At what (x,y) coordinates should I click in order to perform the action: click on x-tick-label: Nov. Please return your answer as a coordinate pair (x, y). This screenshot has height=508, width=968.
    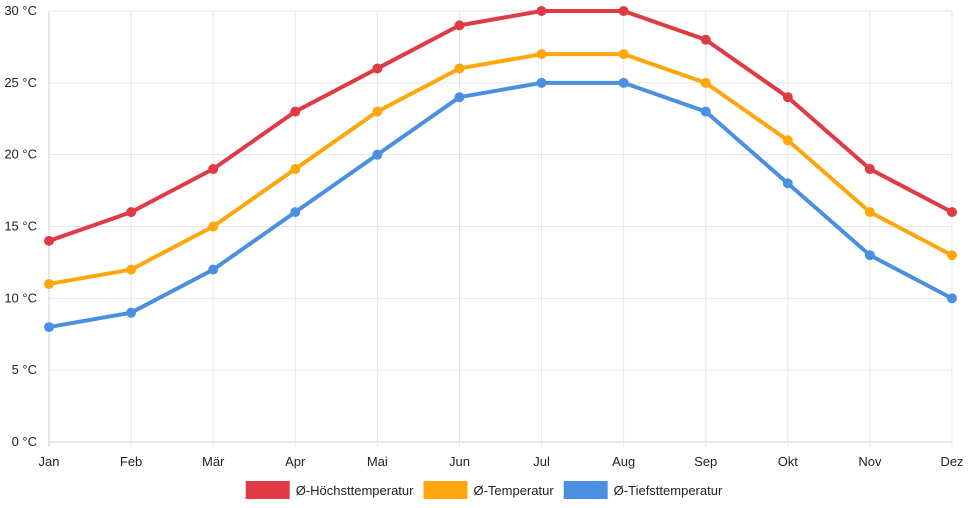
    Looking at the image, I should click on (870, 461).